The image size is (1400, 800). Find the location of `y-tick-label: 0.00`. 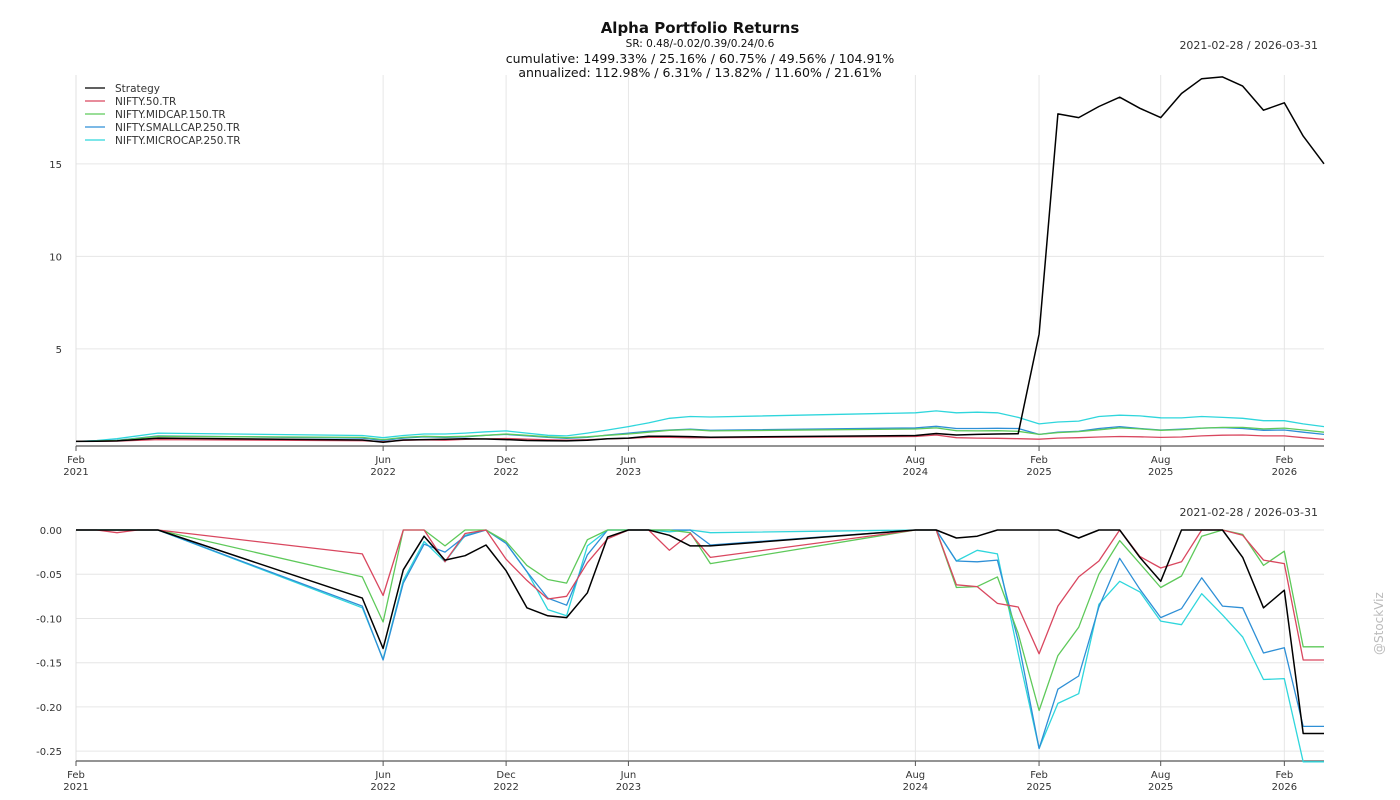

y-tick-label: 0.00 is located at coordinates (51, 531).